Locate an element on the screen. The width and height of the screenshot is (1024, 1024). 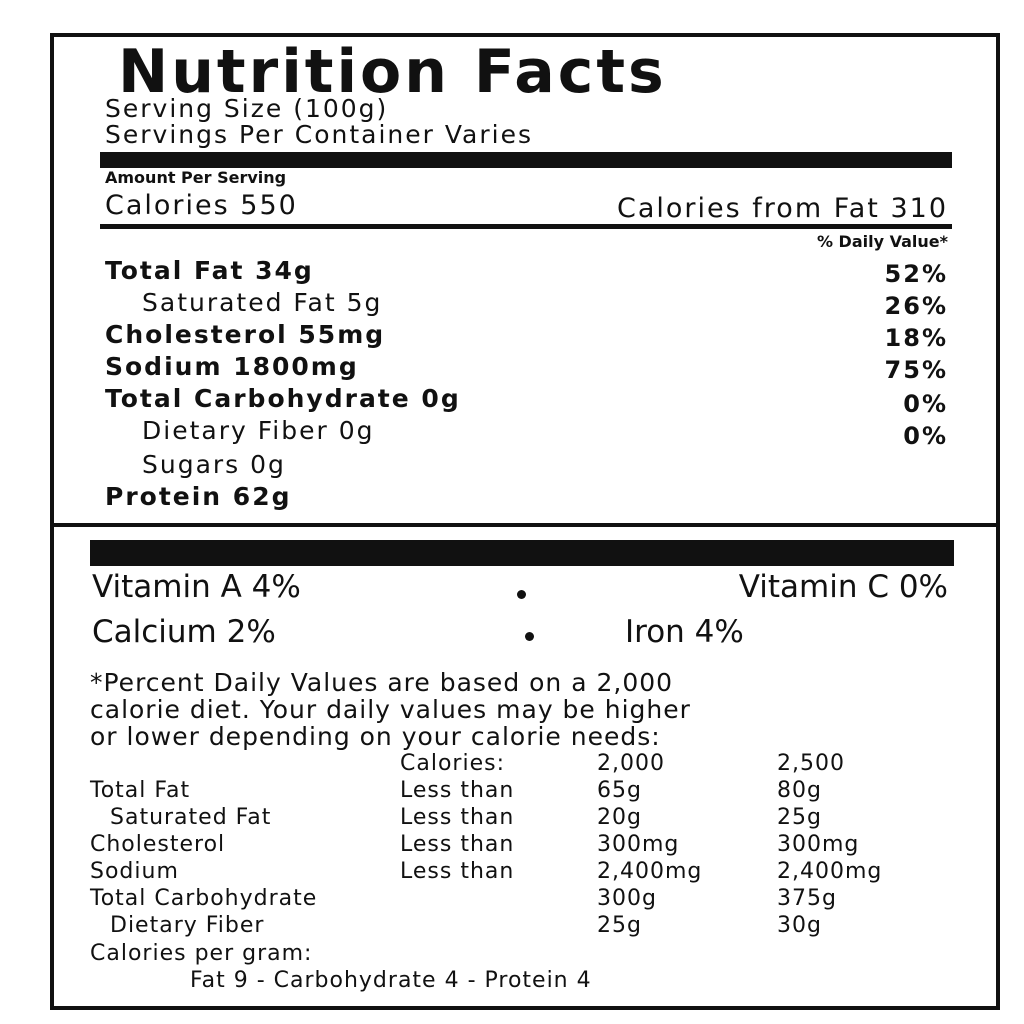
nutrient: Sodium 1800mg is located at coordinates (232, 366).